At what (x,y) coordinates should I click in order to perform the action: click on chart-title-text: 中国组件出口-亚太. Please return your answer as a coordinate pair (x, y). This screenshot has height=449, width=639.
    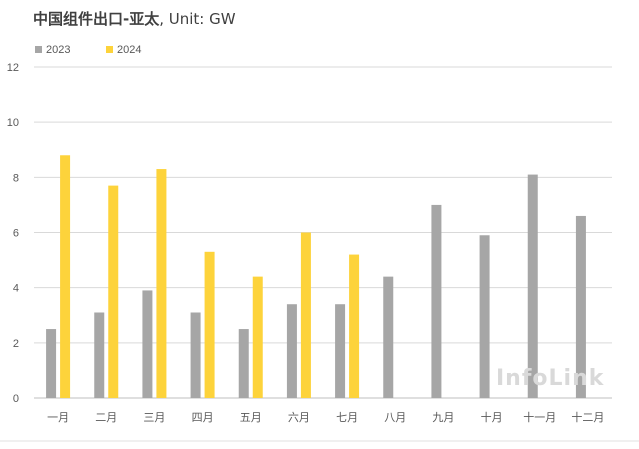
    Looking at the image, I should click on (96, 19).